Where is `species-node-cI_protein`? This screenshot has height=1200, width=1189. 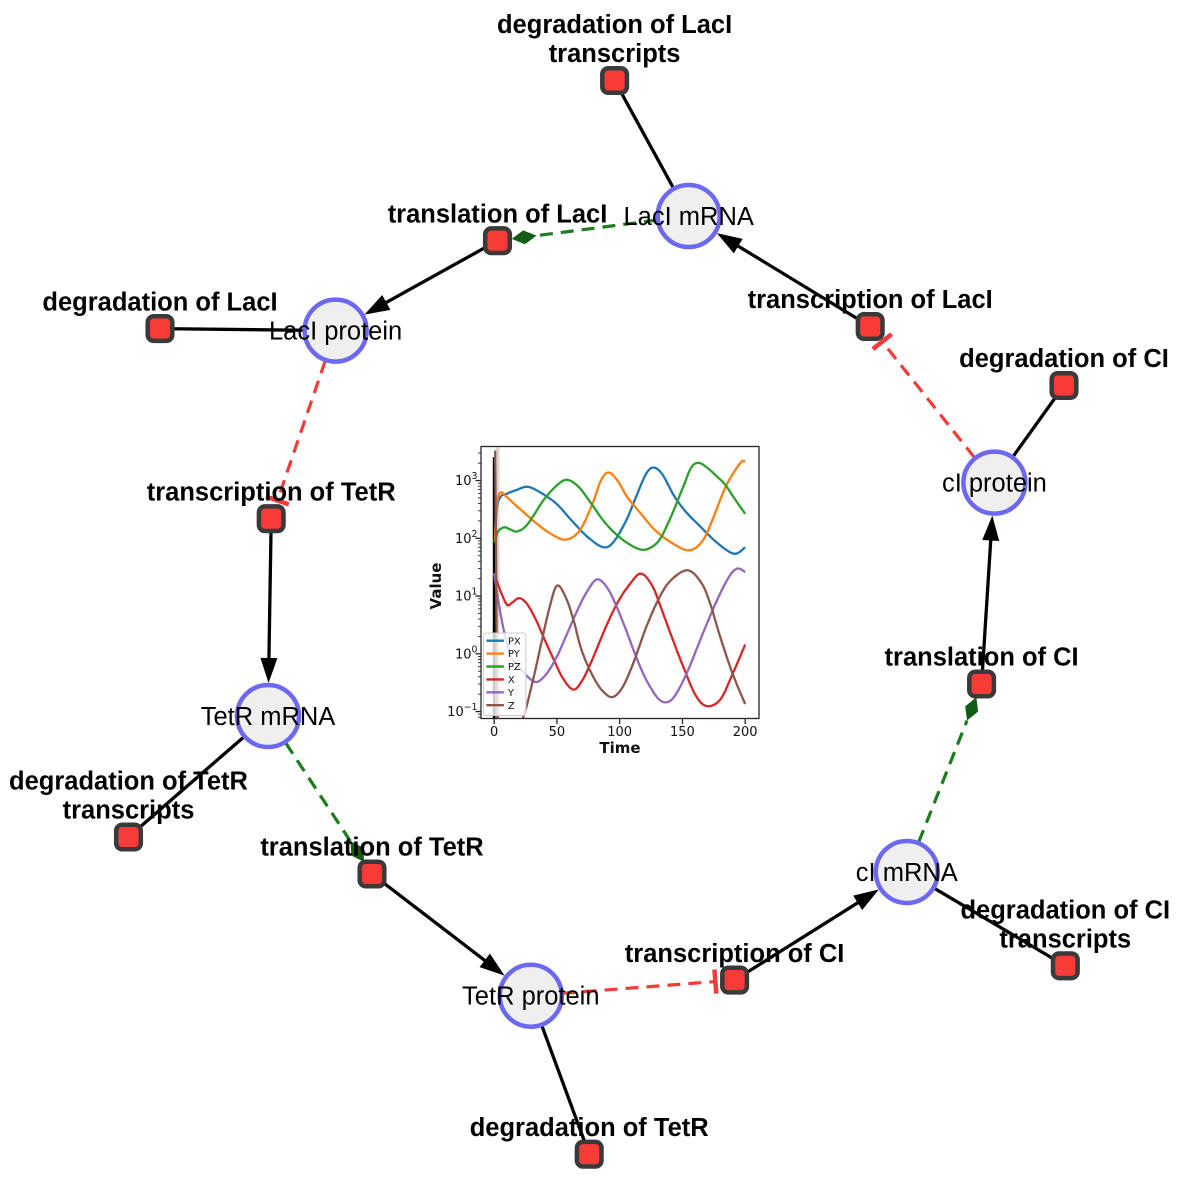
species-node-cI_protein is located at coordinates (994, 482).